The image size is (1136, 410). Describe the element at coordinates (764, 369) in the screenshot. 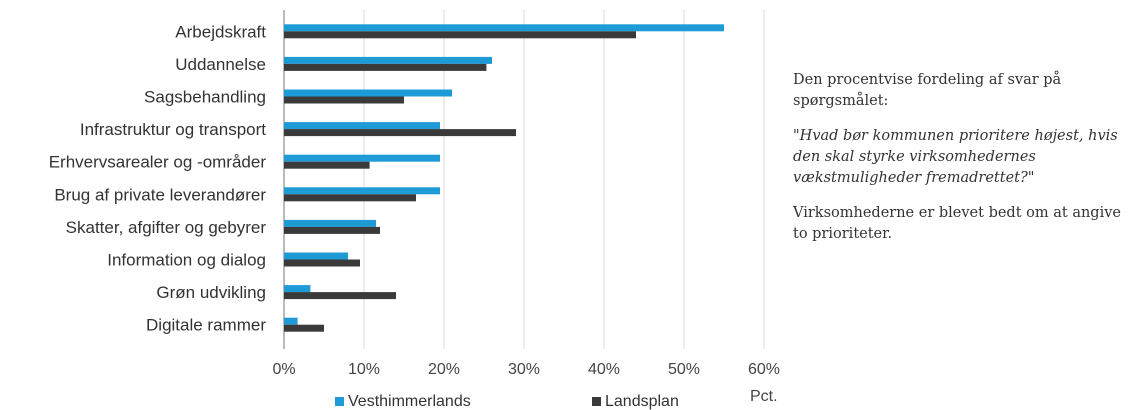

I see `x-tick-label: 60%` at that location.